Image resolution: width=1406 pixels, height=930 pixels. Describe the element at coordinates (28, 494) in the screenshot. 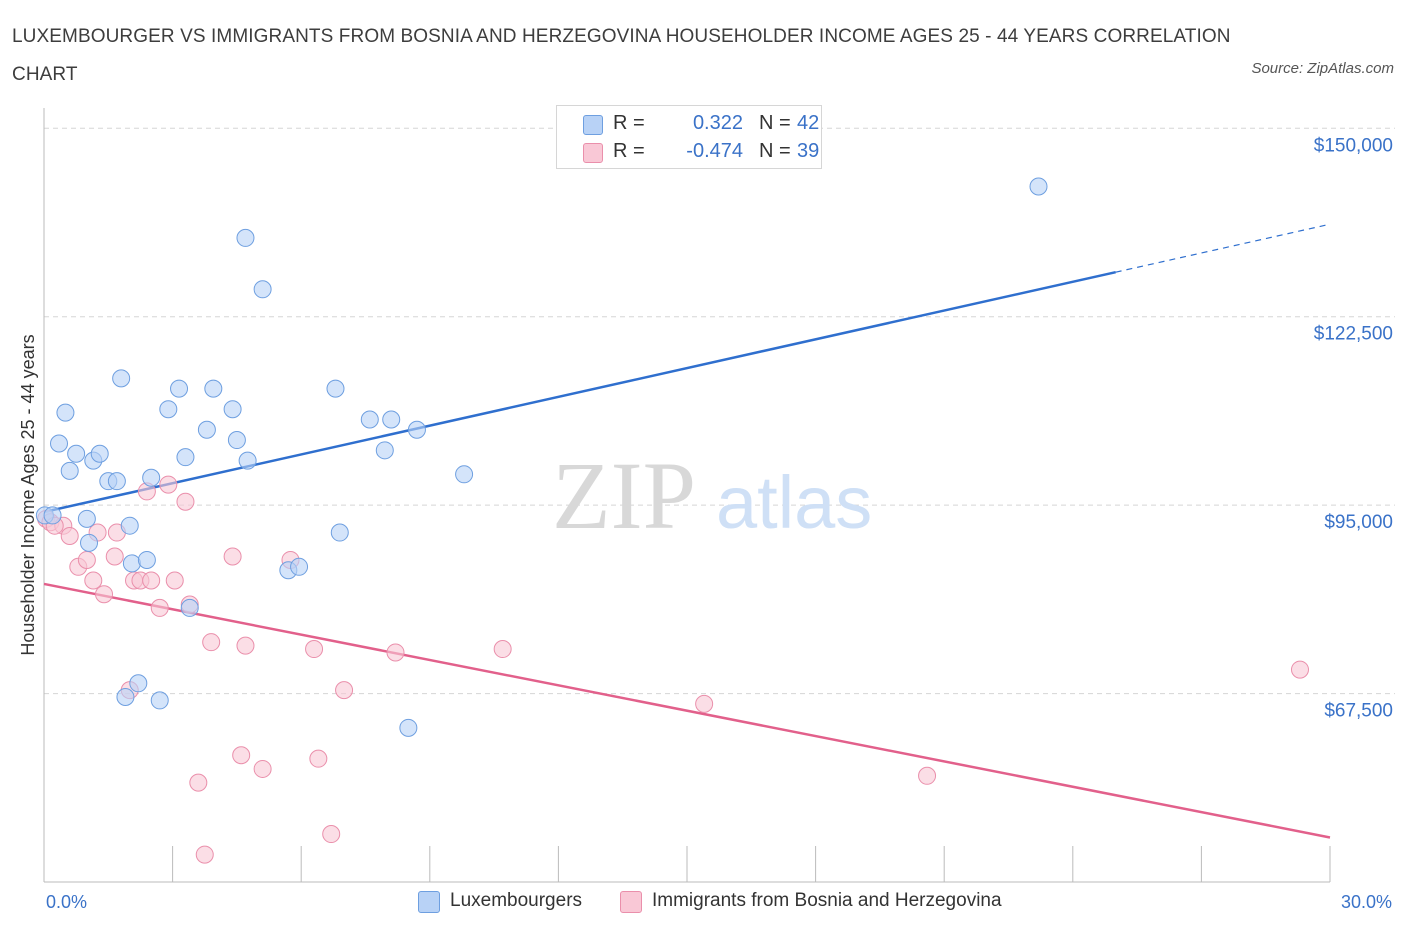

I see `y-axis-label: Householder Income Ages 25 - 44 years` at that location.